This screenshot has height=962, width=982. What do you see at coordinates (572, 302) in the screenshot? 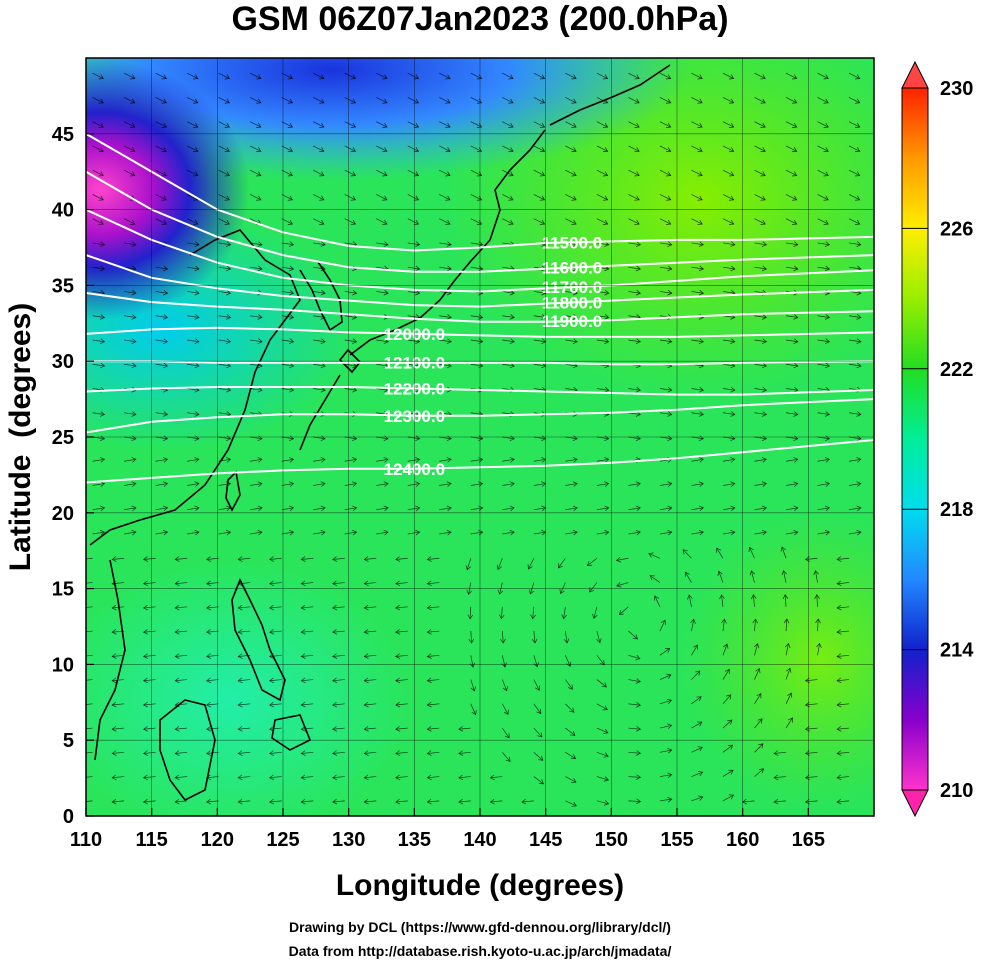
I see `contour-label-3: 11800.0` at bounding box center [572, 302].